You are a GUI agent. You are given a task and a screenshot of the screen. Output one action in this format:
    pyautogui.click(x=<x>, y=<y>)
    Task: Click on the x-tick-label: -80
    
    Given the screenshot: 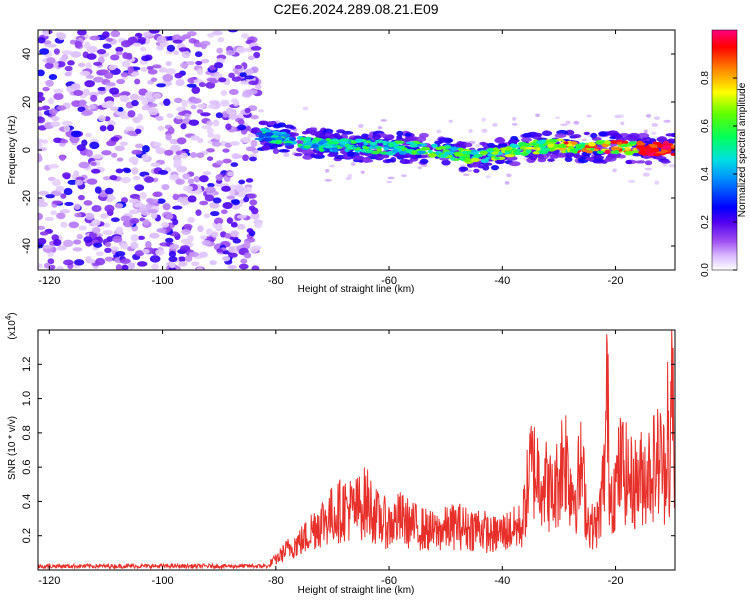 What is the action you would take?
    pyautogui.click(x=276, y=281)
    